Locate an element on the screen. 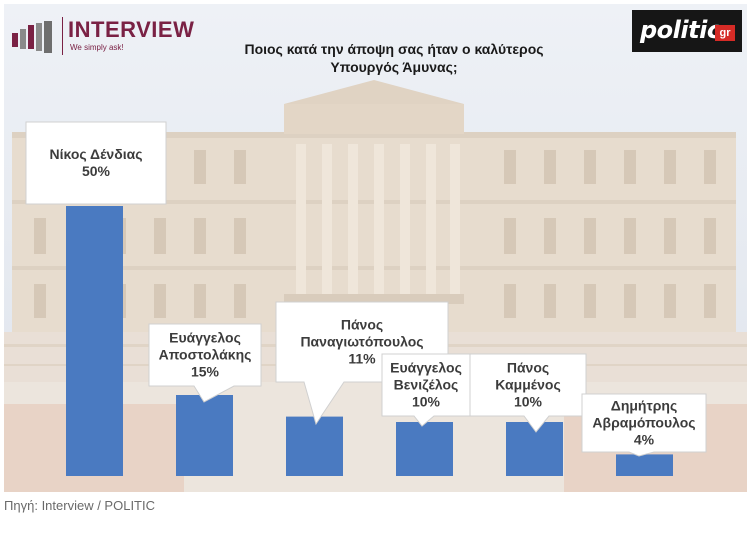 The height and width of the screenshot is (534, 755). data-label-name: Δημήτρης is located at coordinates (644, 406).